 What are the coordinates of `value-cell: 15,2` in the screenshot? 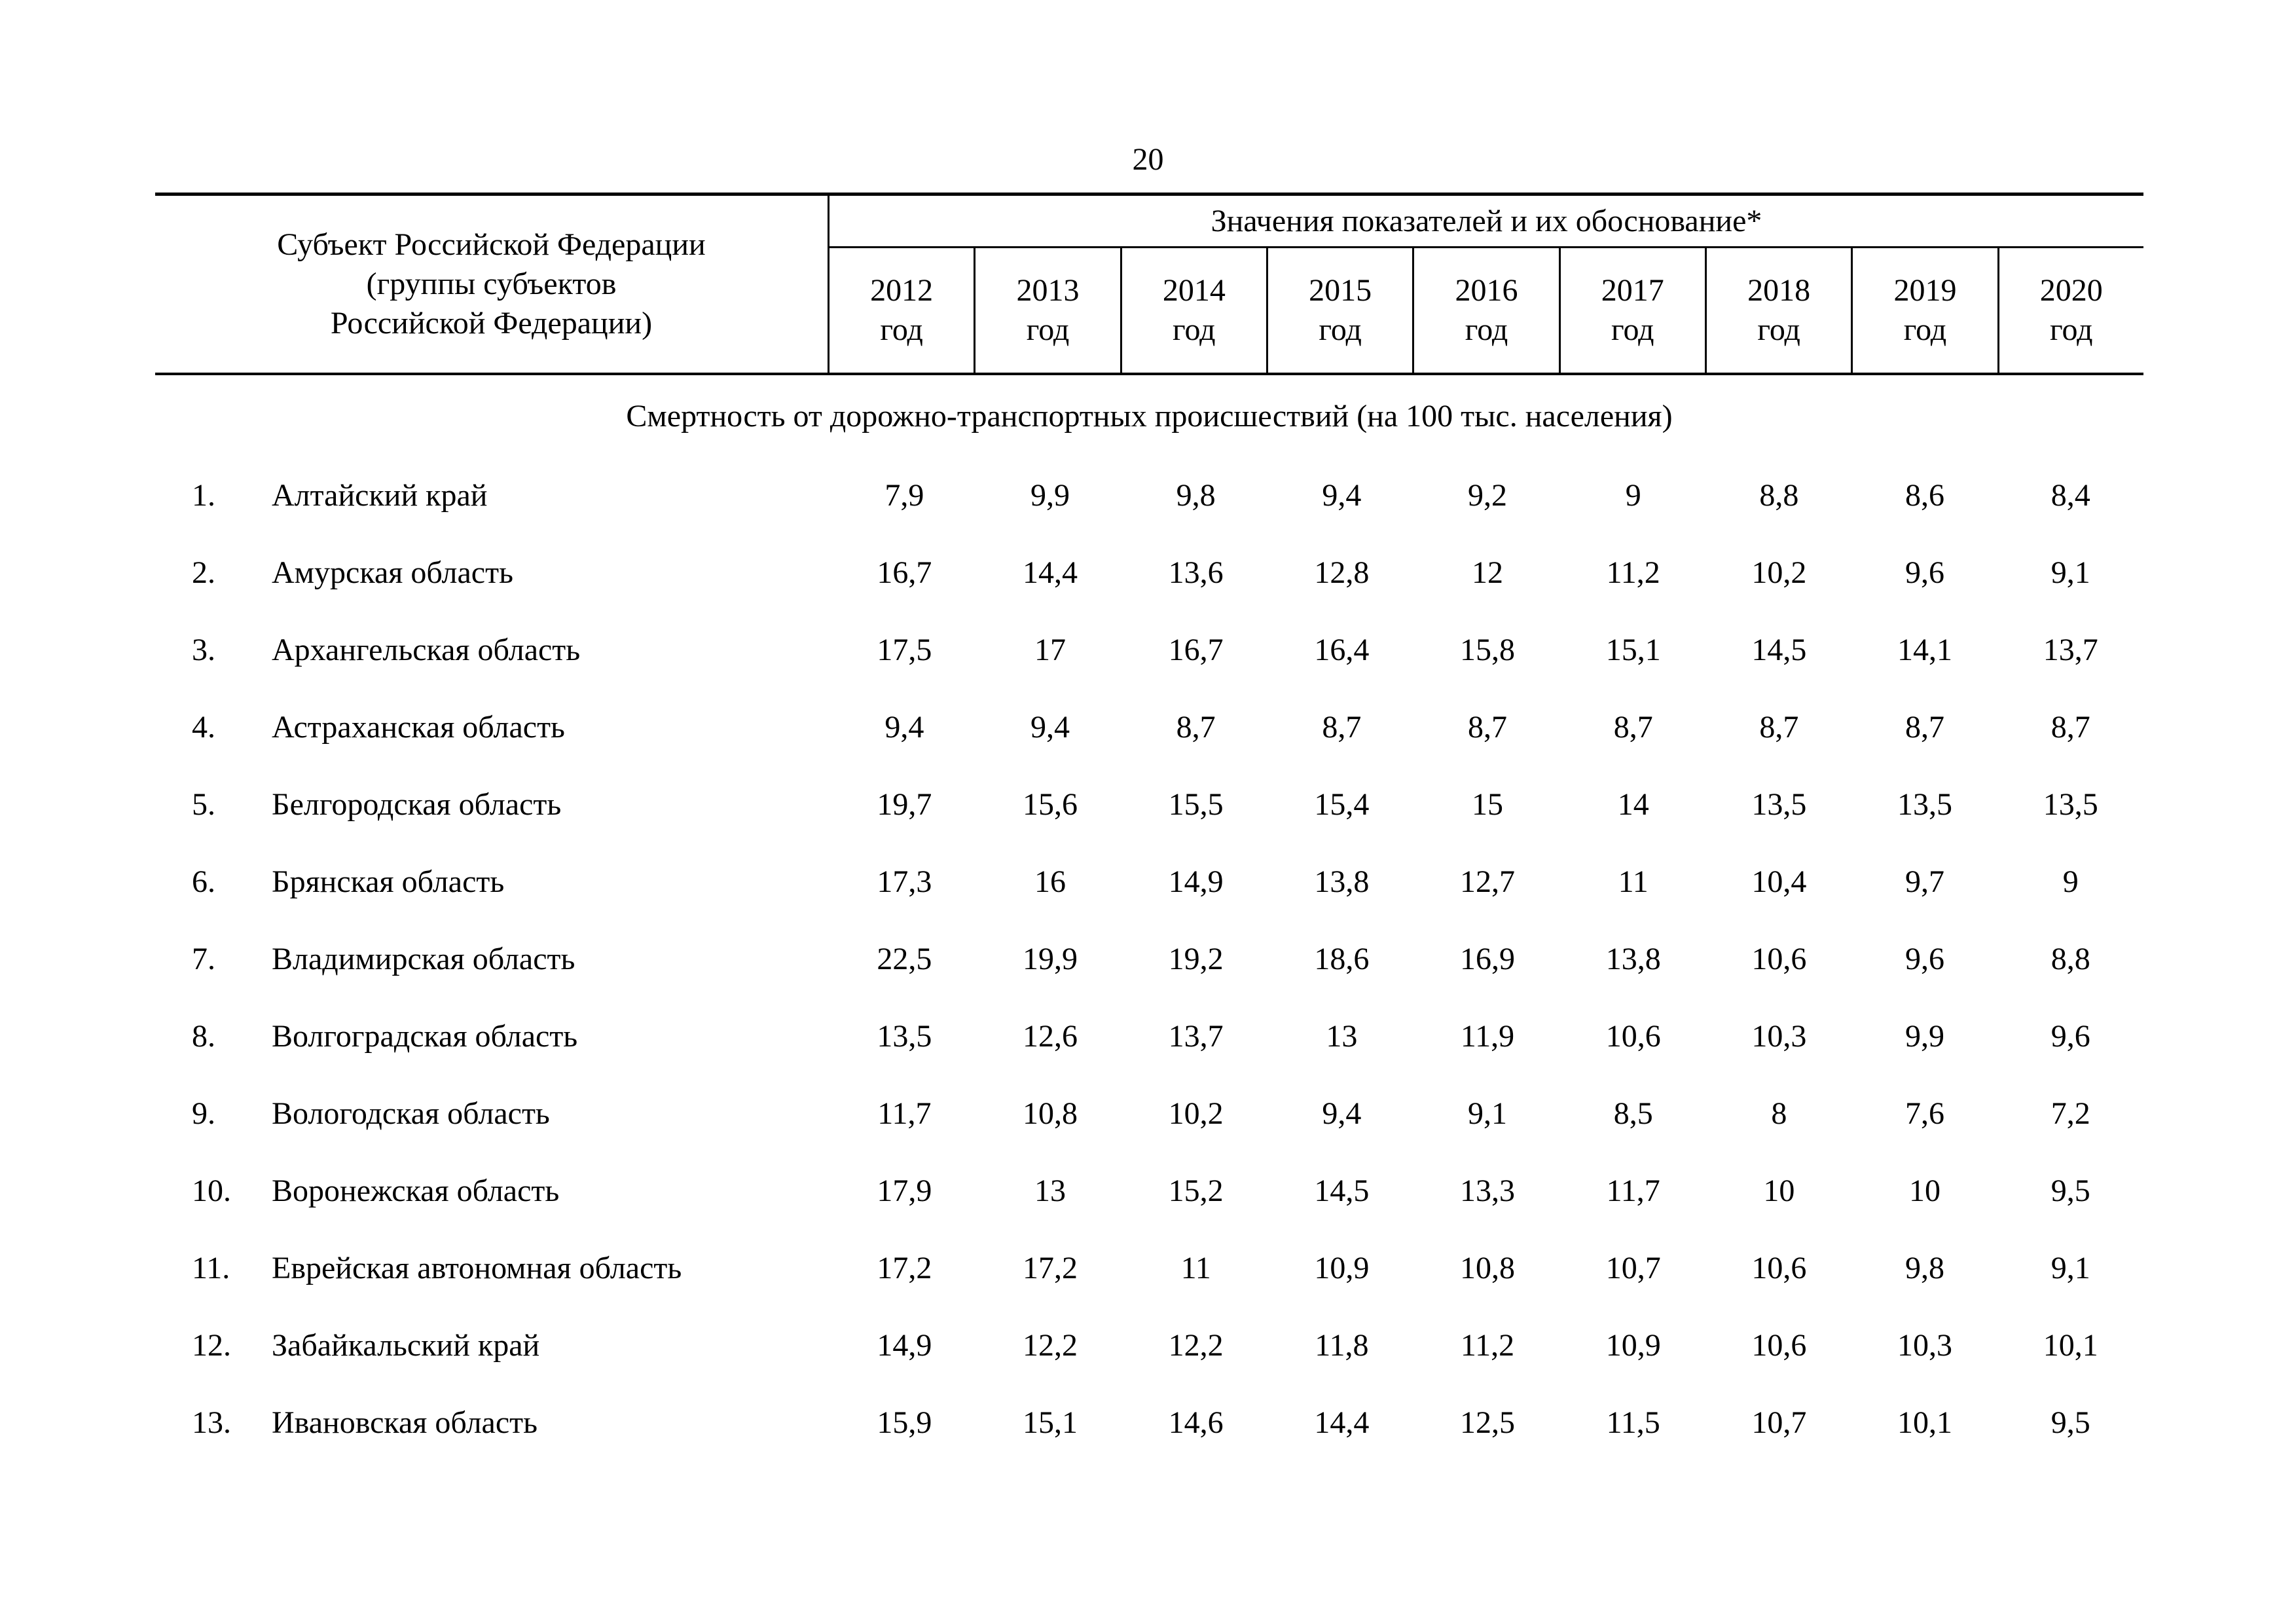 It's located at (1196, 1190).